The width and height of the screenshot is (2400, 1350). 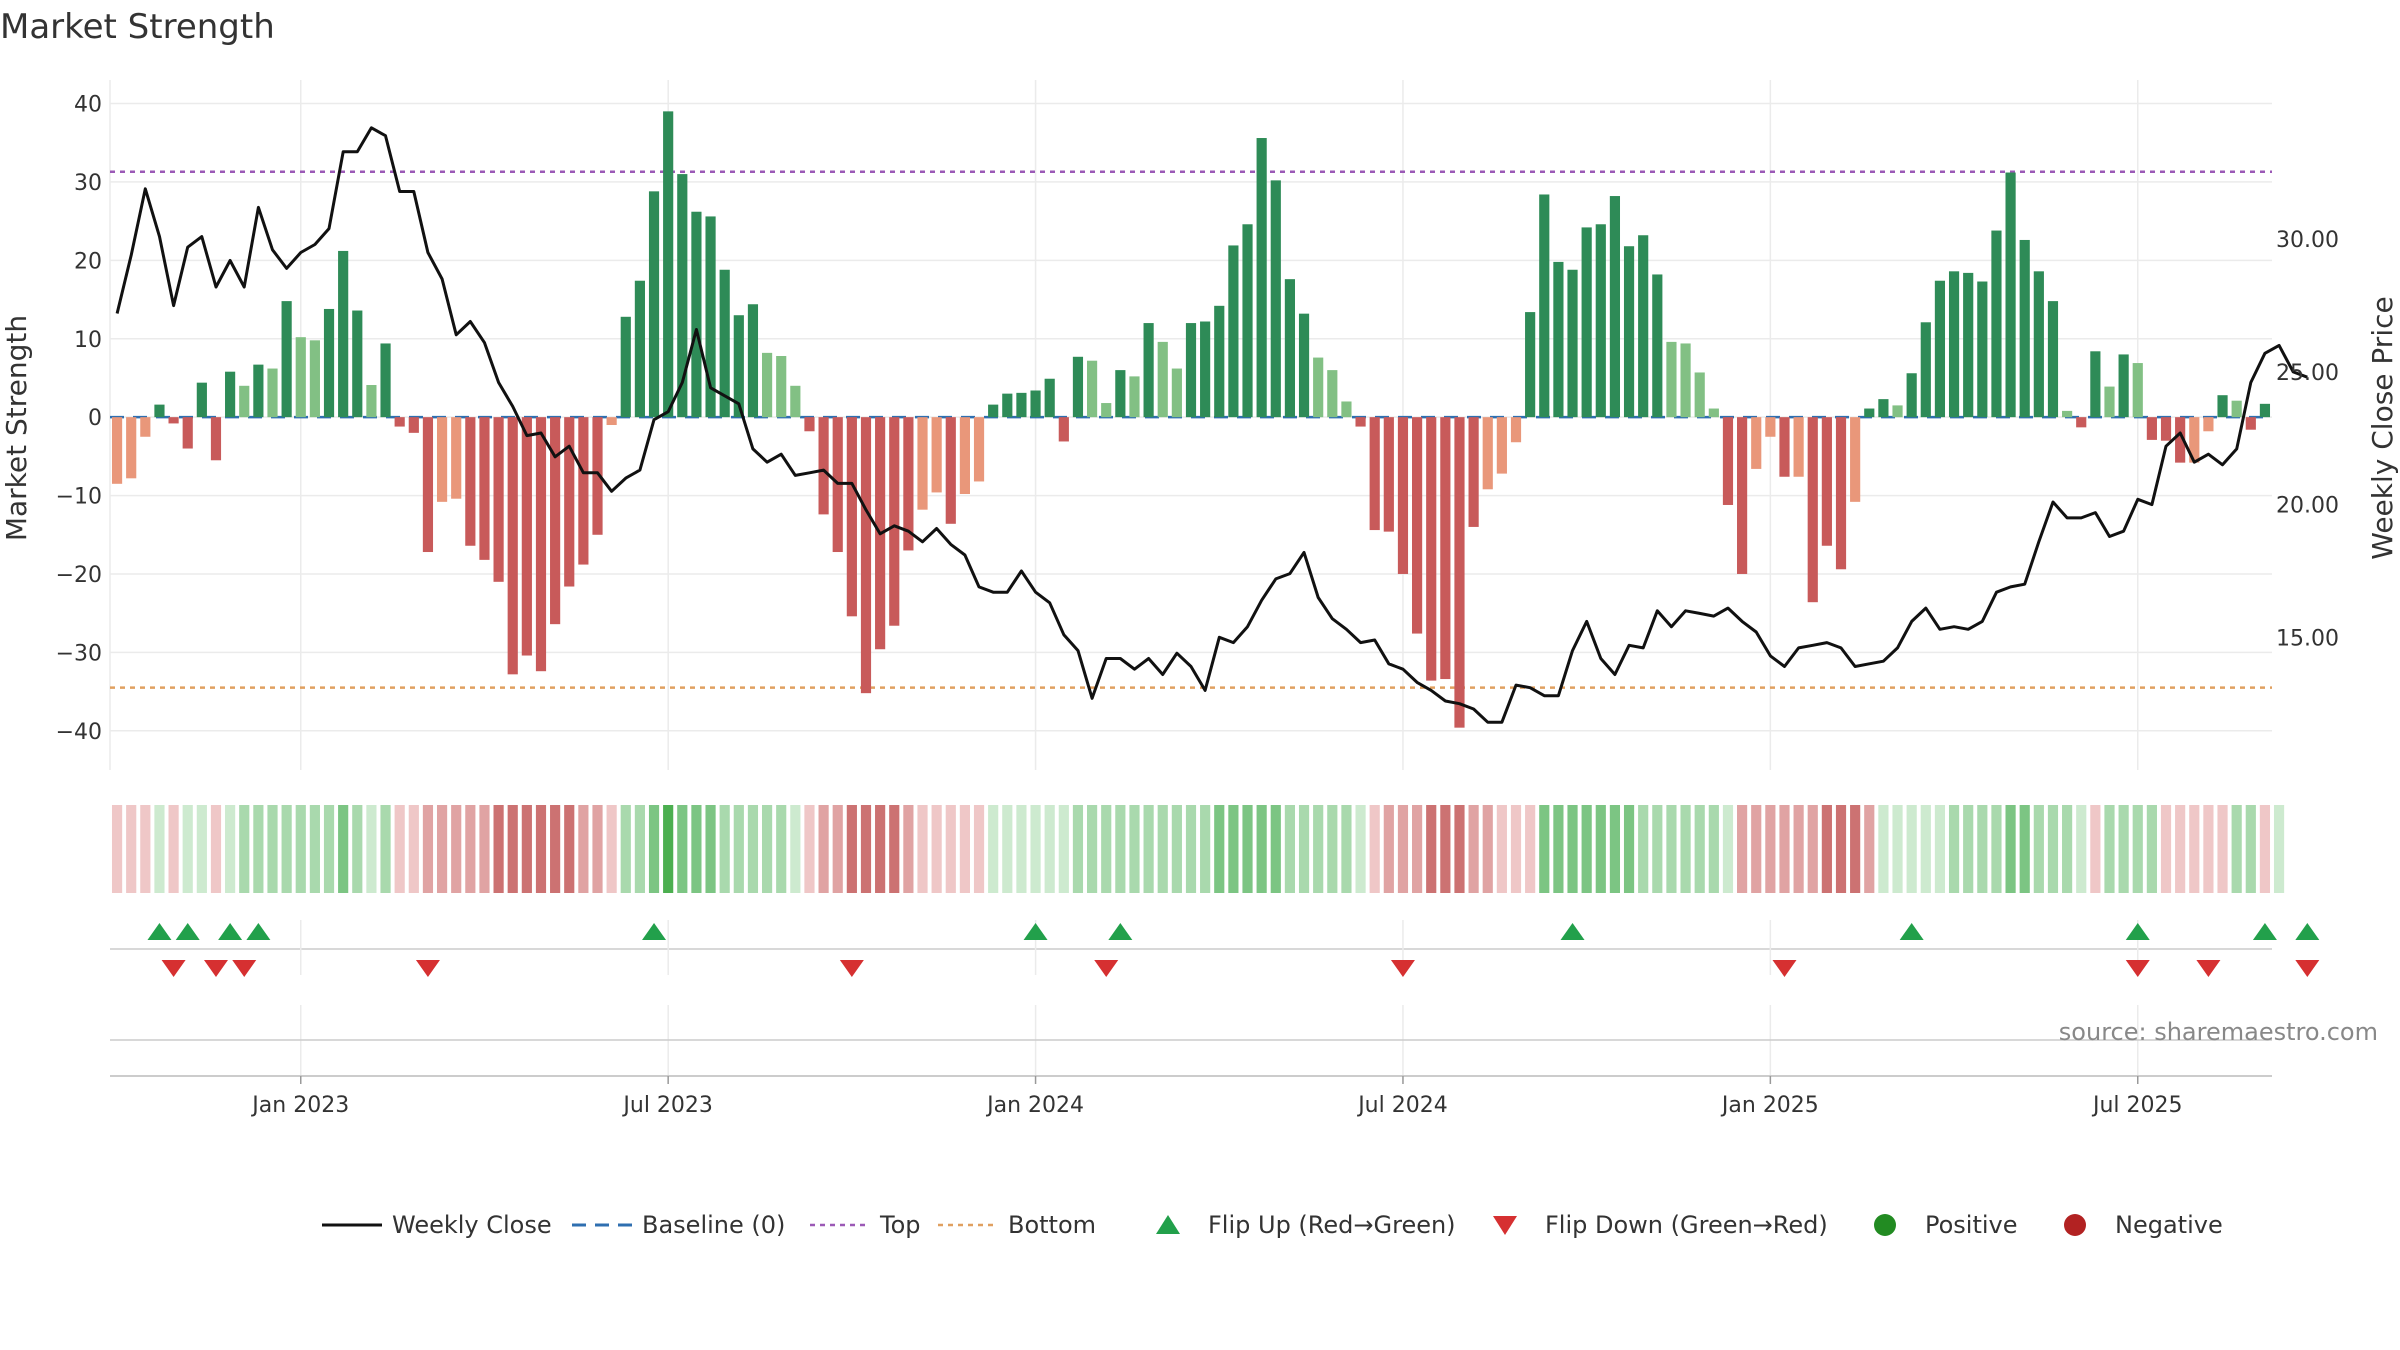 I want to click on legend-label: Negative, so click(x=2169, y=1225).